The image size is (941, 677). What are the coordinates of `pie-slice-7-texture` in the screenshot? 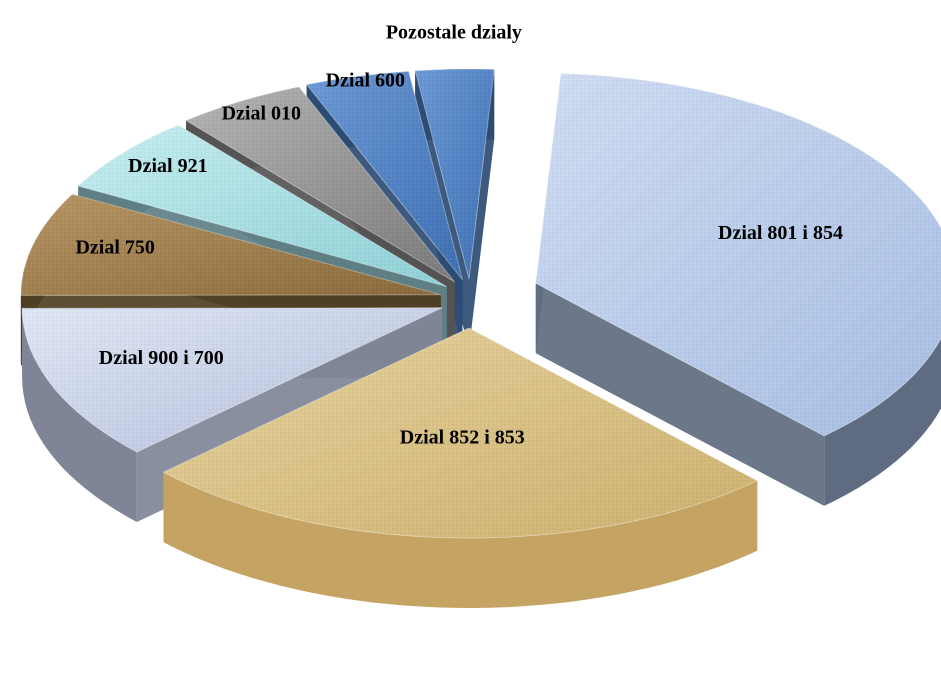 It's located at (455, 174).